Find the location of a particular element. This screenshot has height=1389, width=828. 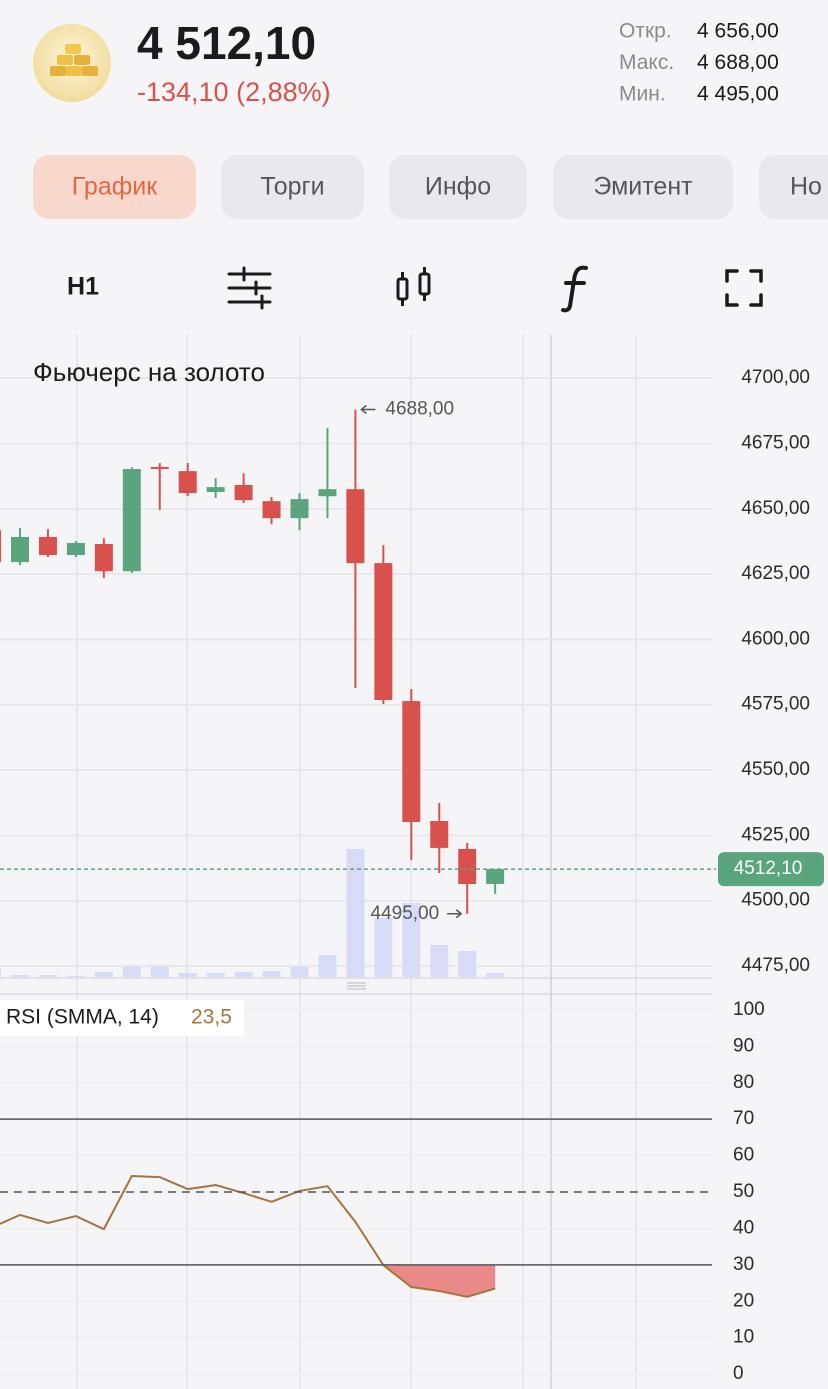

last-price-label: 4512,10 is located at coordinates (768, 868).